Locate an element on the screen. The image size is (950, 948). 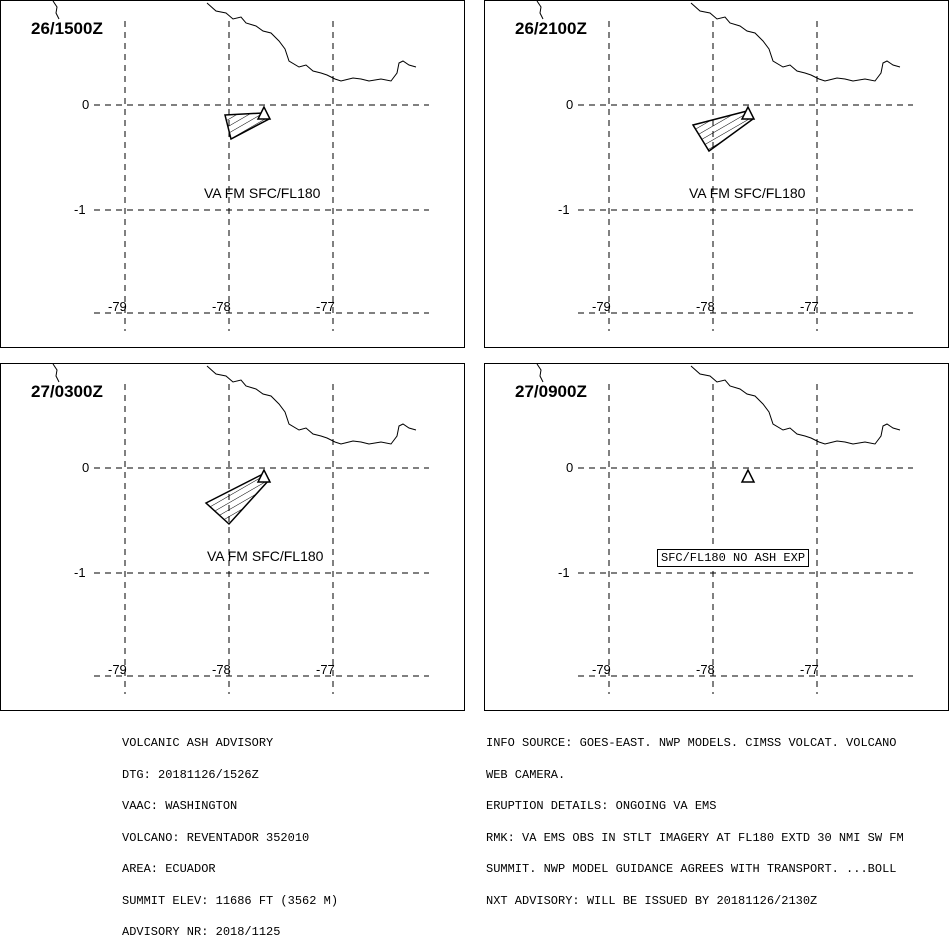
advisory-line: WEB CAMERA. is located at coordinates (526, 774).